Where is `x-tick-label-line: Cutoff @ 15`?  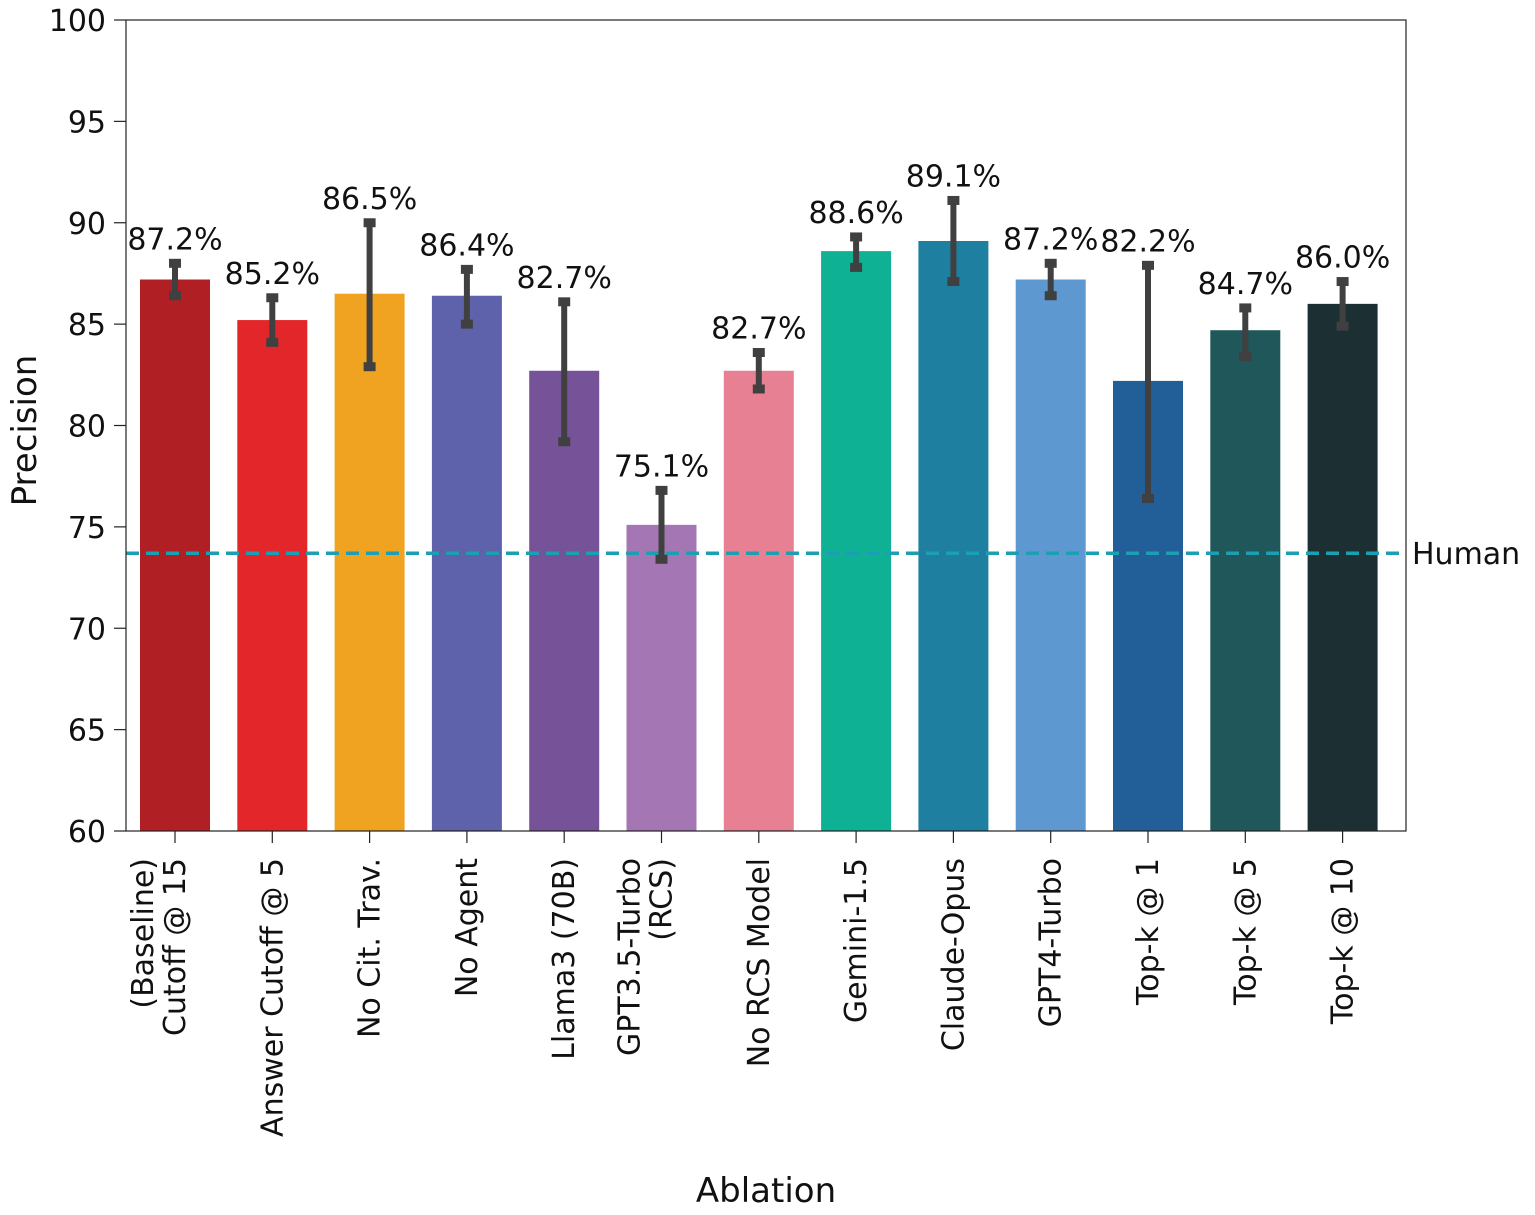
x-tick-label-line: Cutoff @ 15 is located at coordinates (175, 947).